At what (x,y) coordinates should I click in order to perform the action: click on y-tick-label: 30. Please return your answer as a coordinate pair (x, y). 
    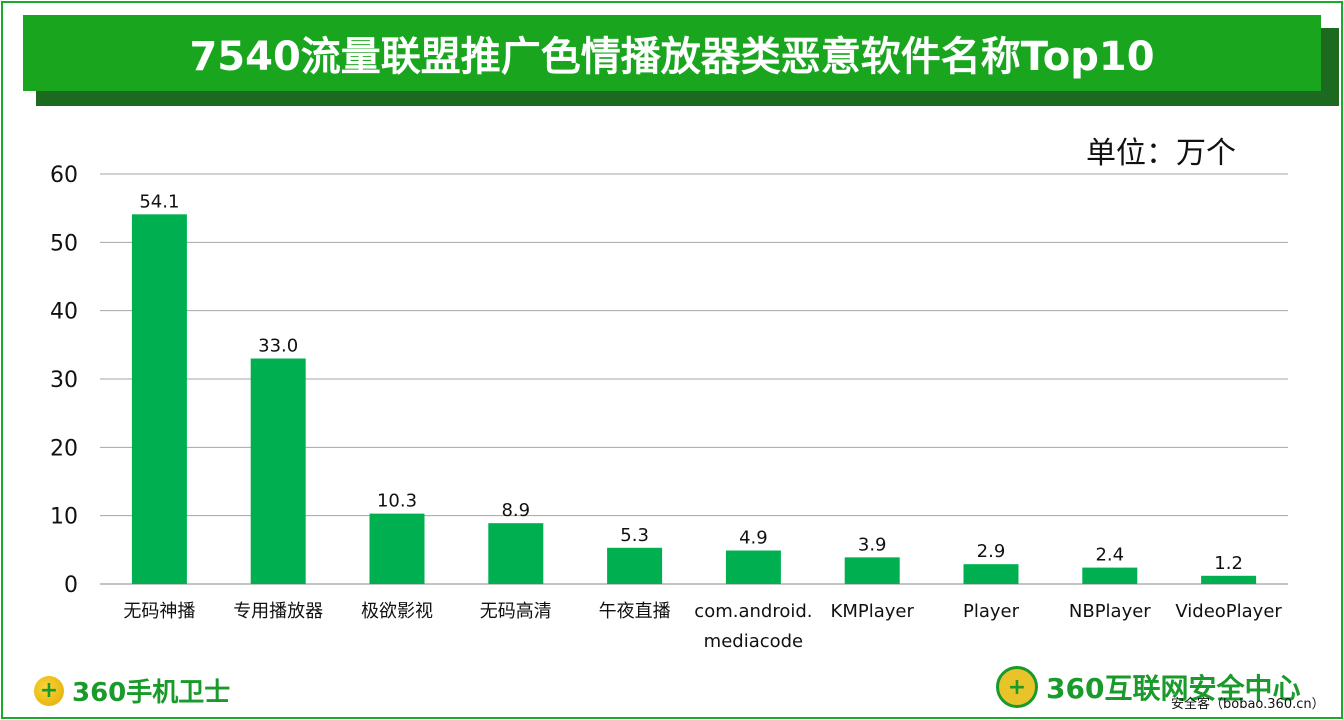
    Looking at the image, I should click on (64, 380).